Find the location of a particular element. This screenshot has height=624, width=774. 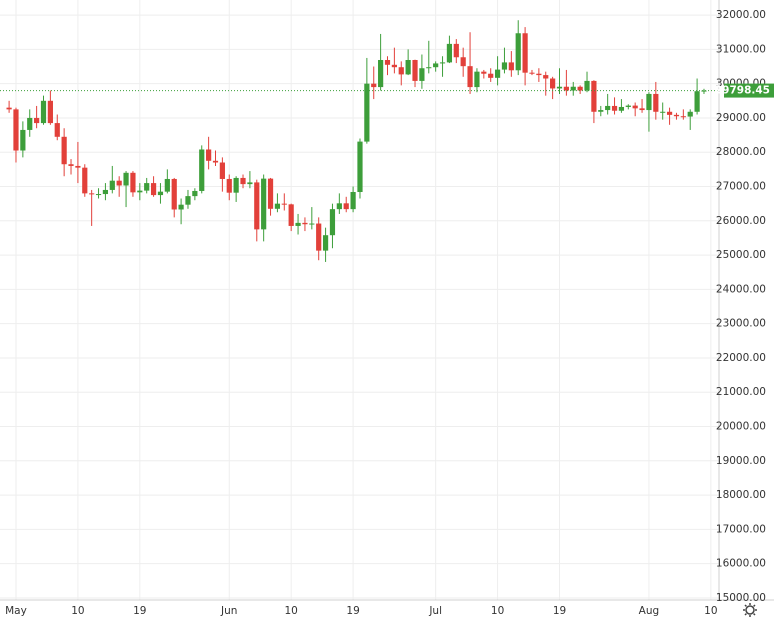

settings-icon is located at coordinates (750, 610).